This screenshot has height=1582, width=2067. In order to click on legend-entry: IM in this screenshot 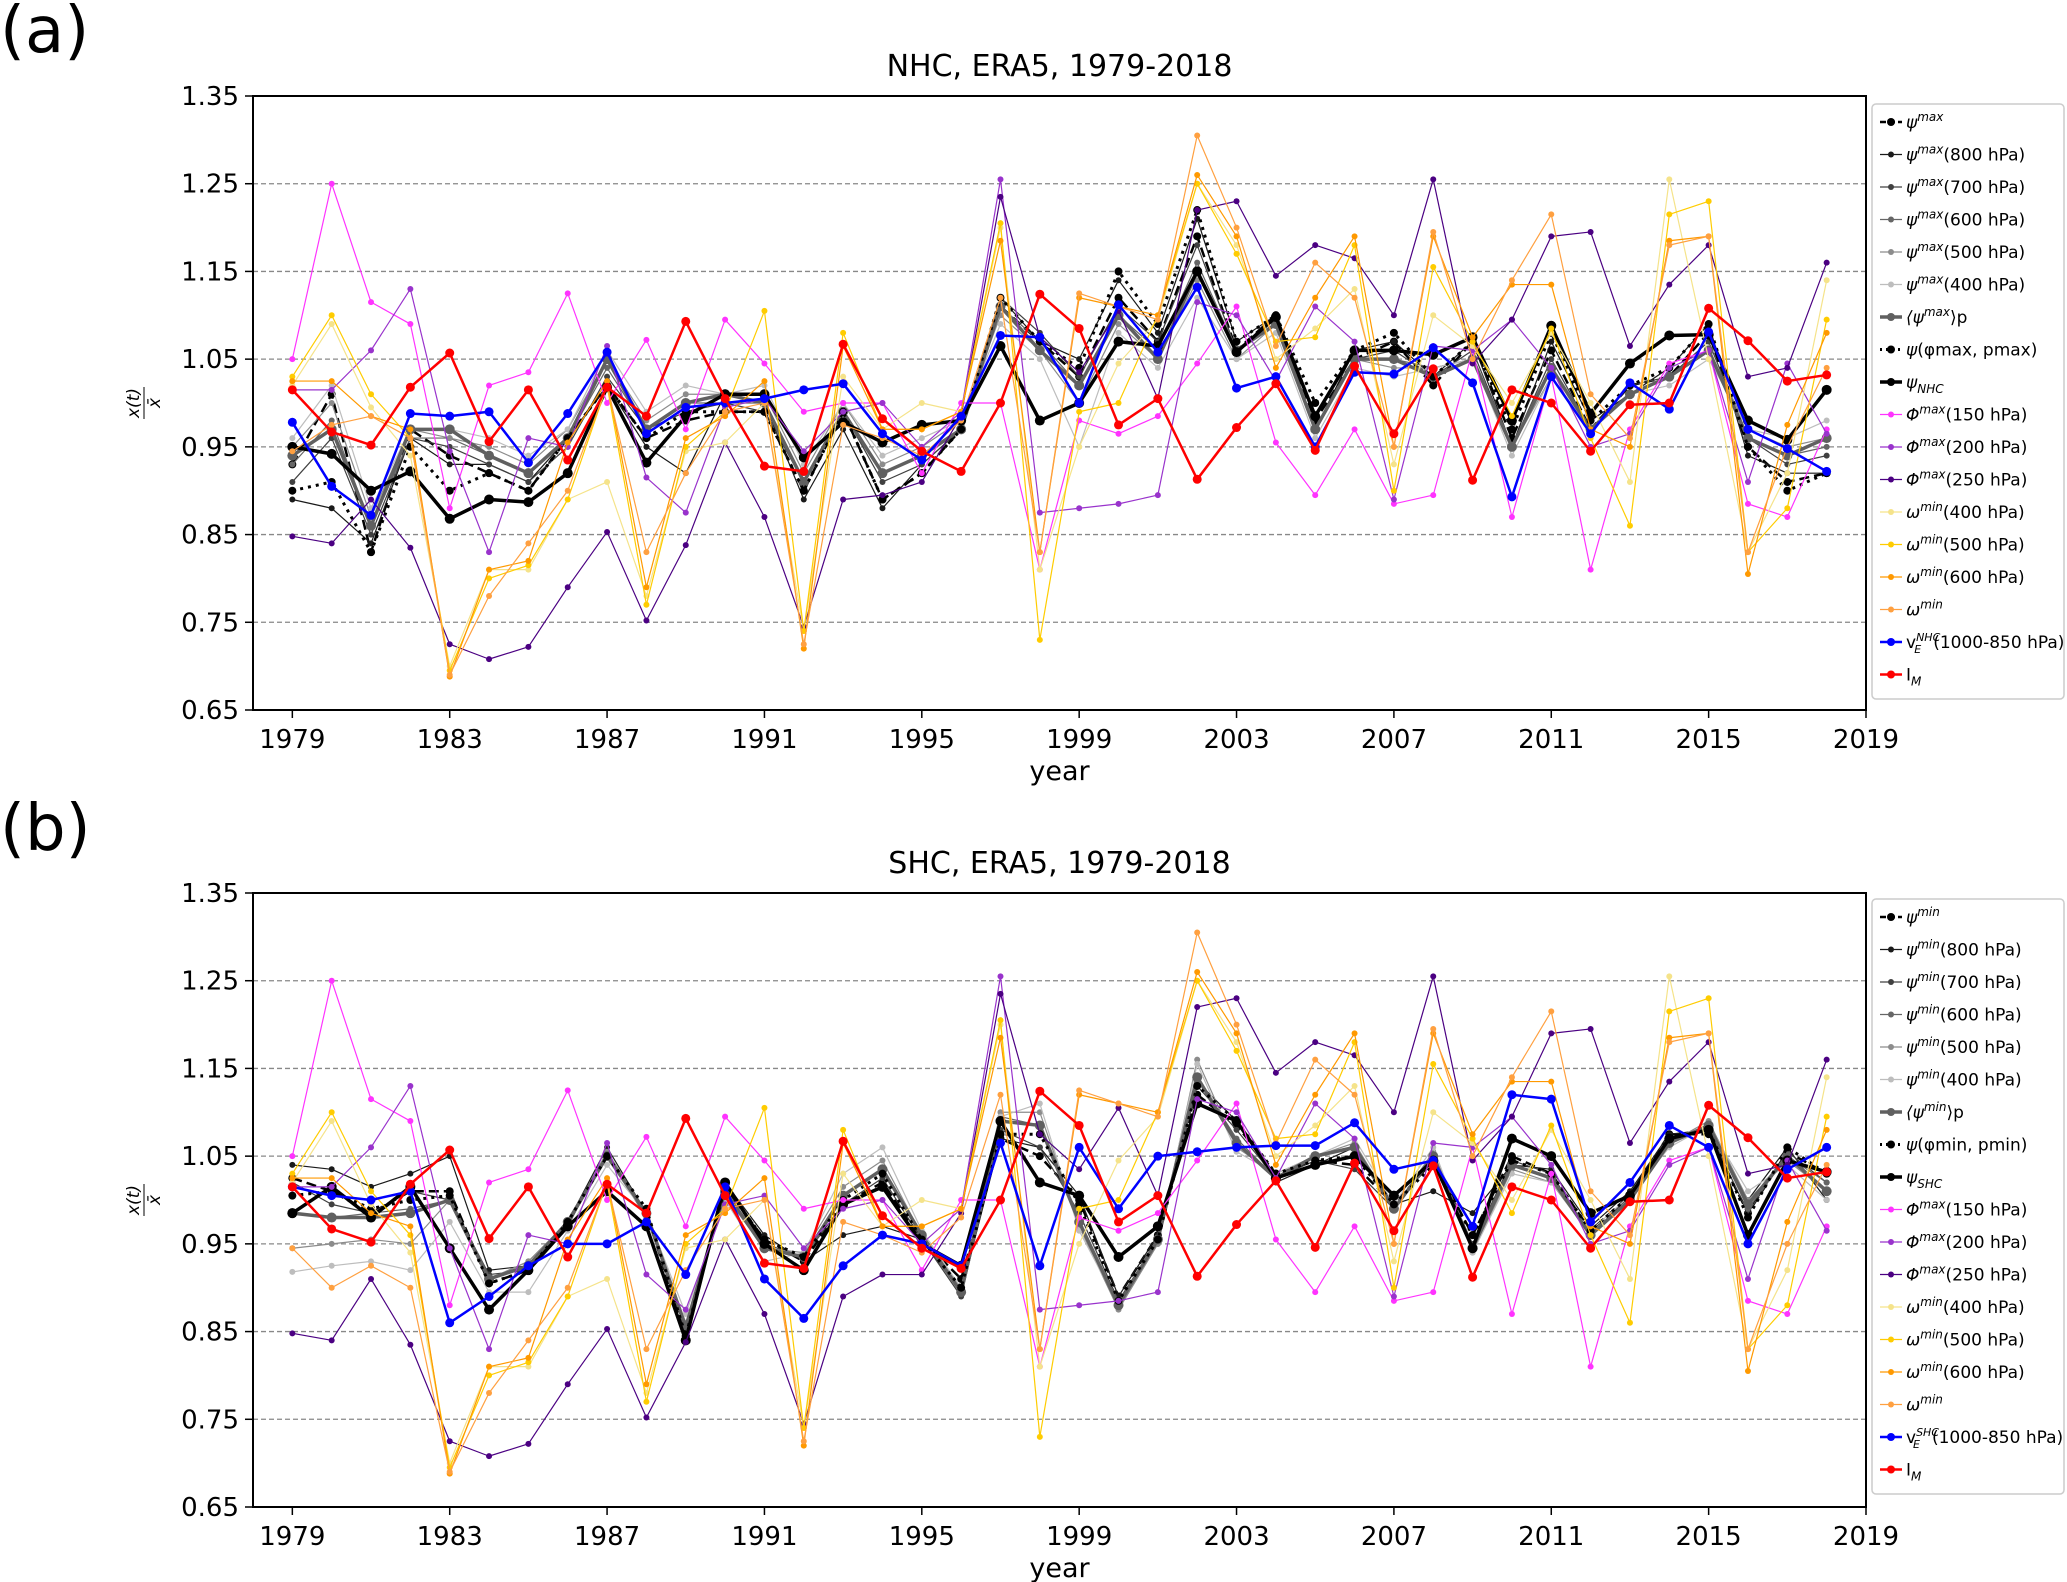, I will do `click(1914, 677)`.